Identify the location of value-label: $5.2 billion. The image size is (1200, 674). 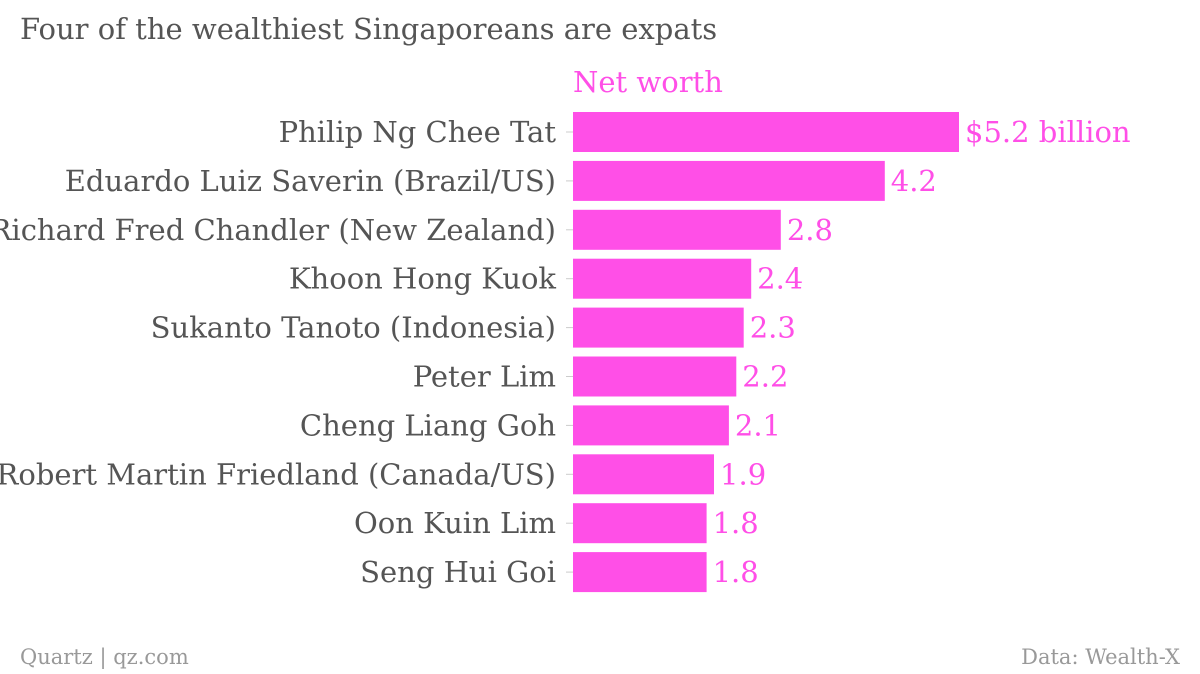
(1048, 132).